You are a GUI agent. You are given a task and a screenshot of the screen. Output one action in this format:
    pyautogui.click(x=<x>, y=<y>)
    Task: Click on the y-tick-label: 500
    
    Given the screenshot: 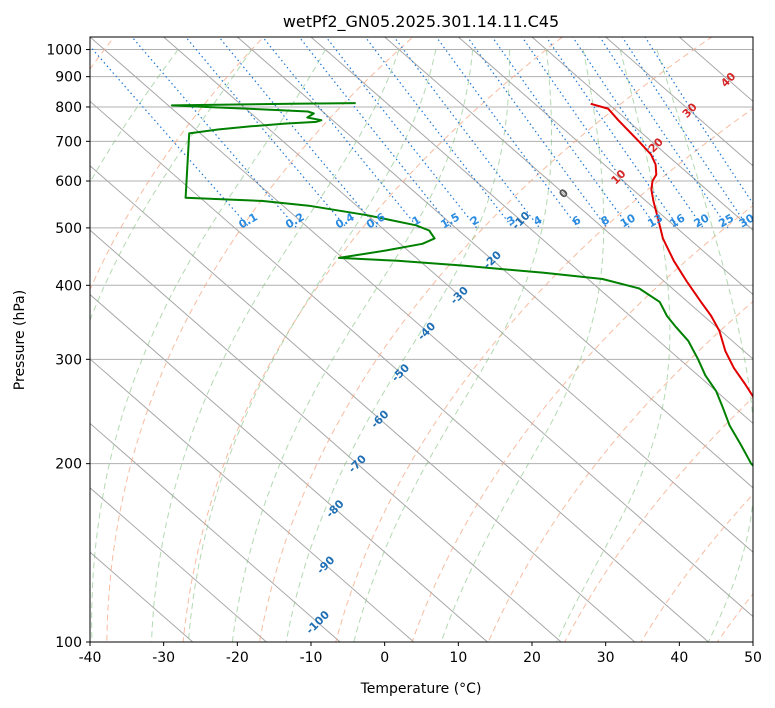 What is the action you would take?
    pyautogui.click(x=68, y=229)
    